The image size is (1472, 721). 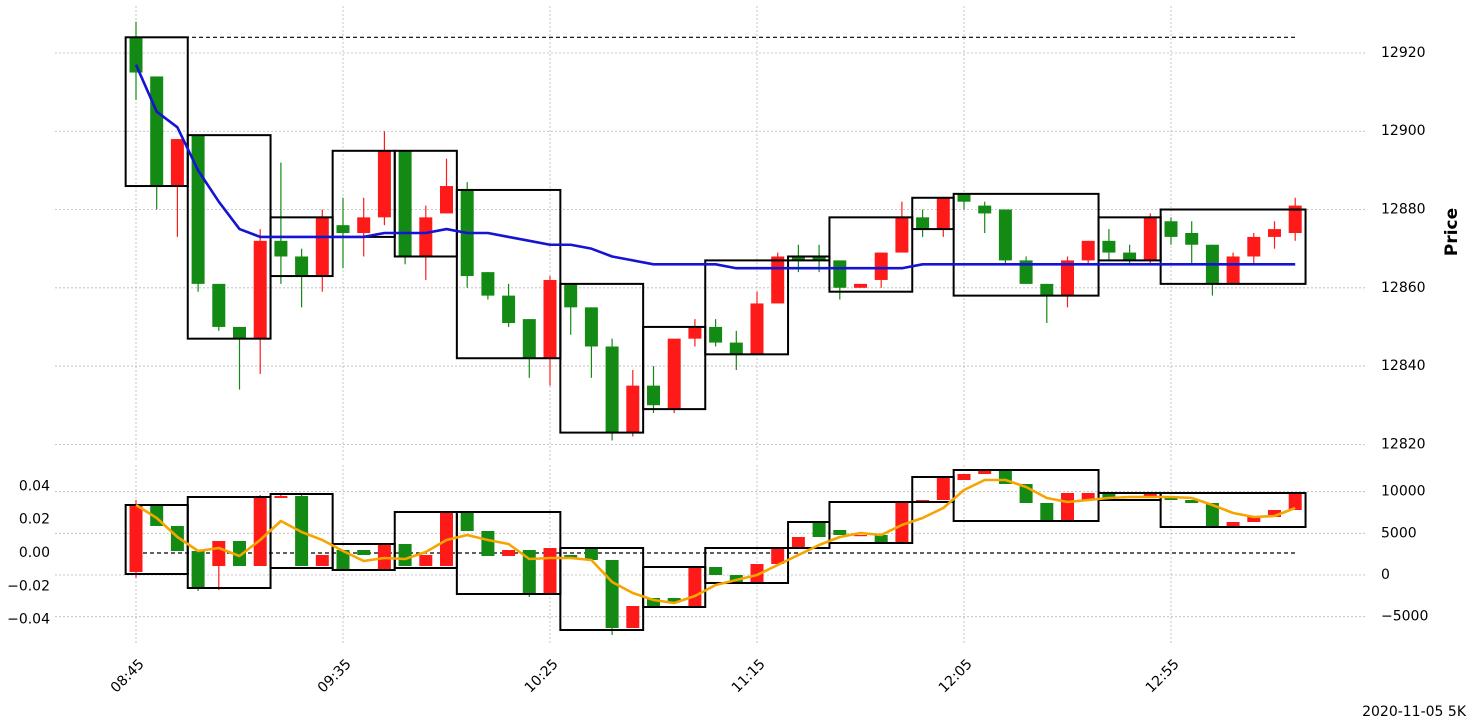 I want to click on x-tick-label: 12:05, so click(x=956, y=676).